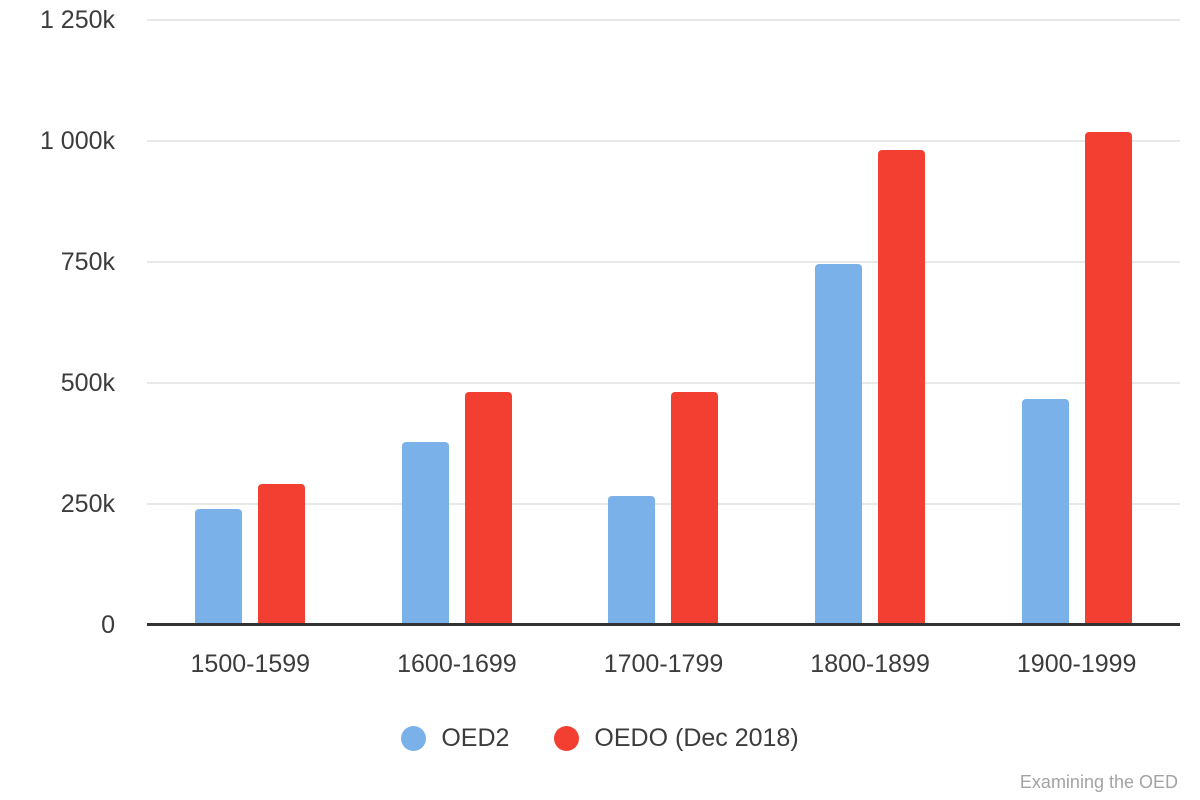  I want to click on x-axis-line, so click(663, 624).